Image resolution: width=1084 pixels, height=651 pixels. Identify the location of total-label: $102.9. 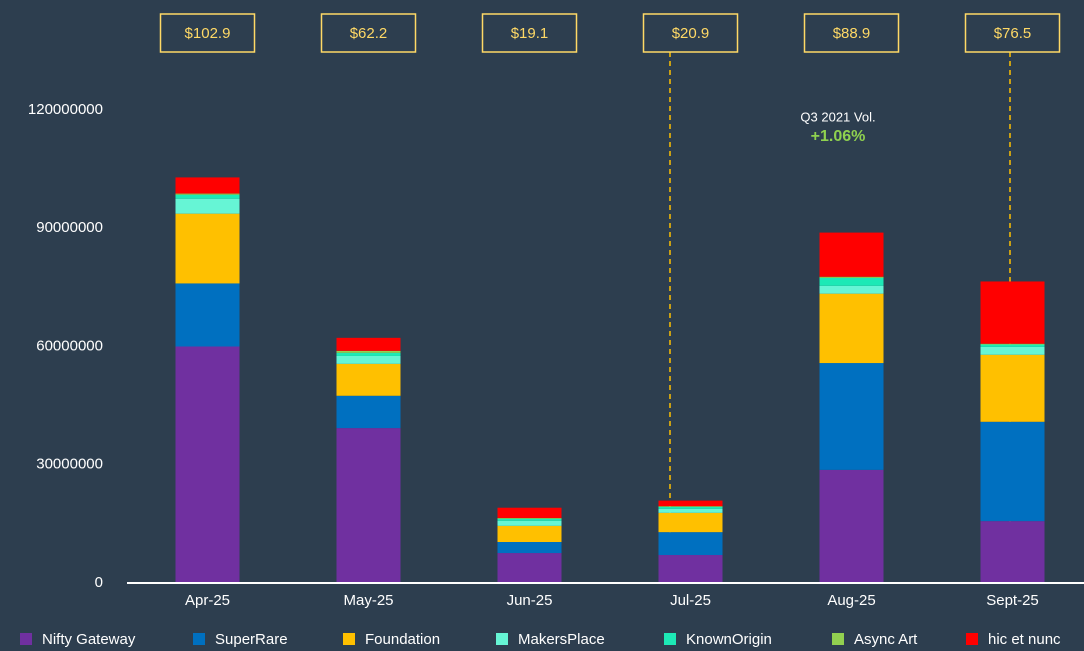
(208, 33).